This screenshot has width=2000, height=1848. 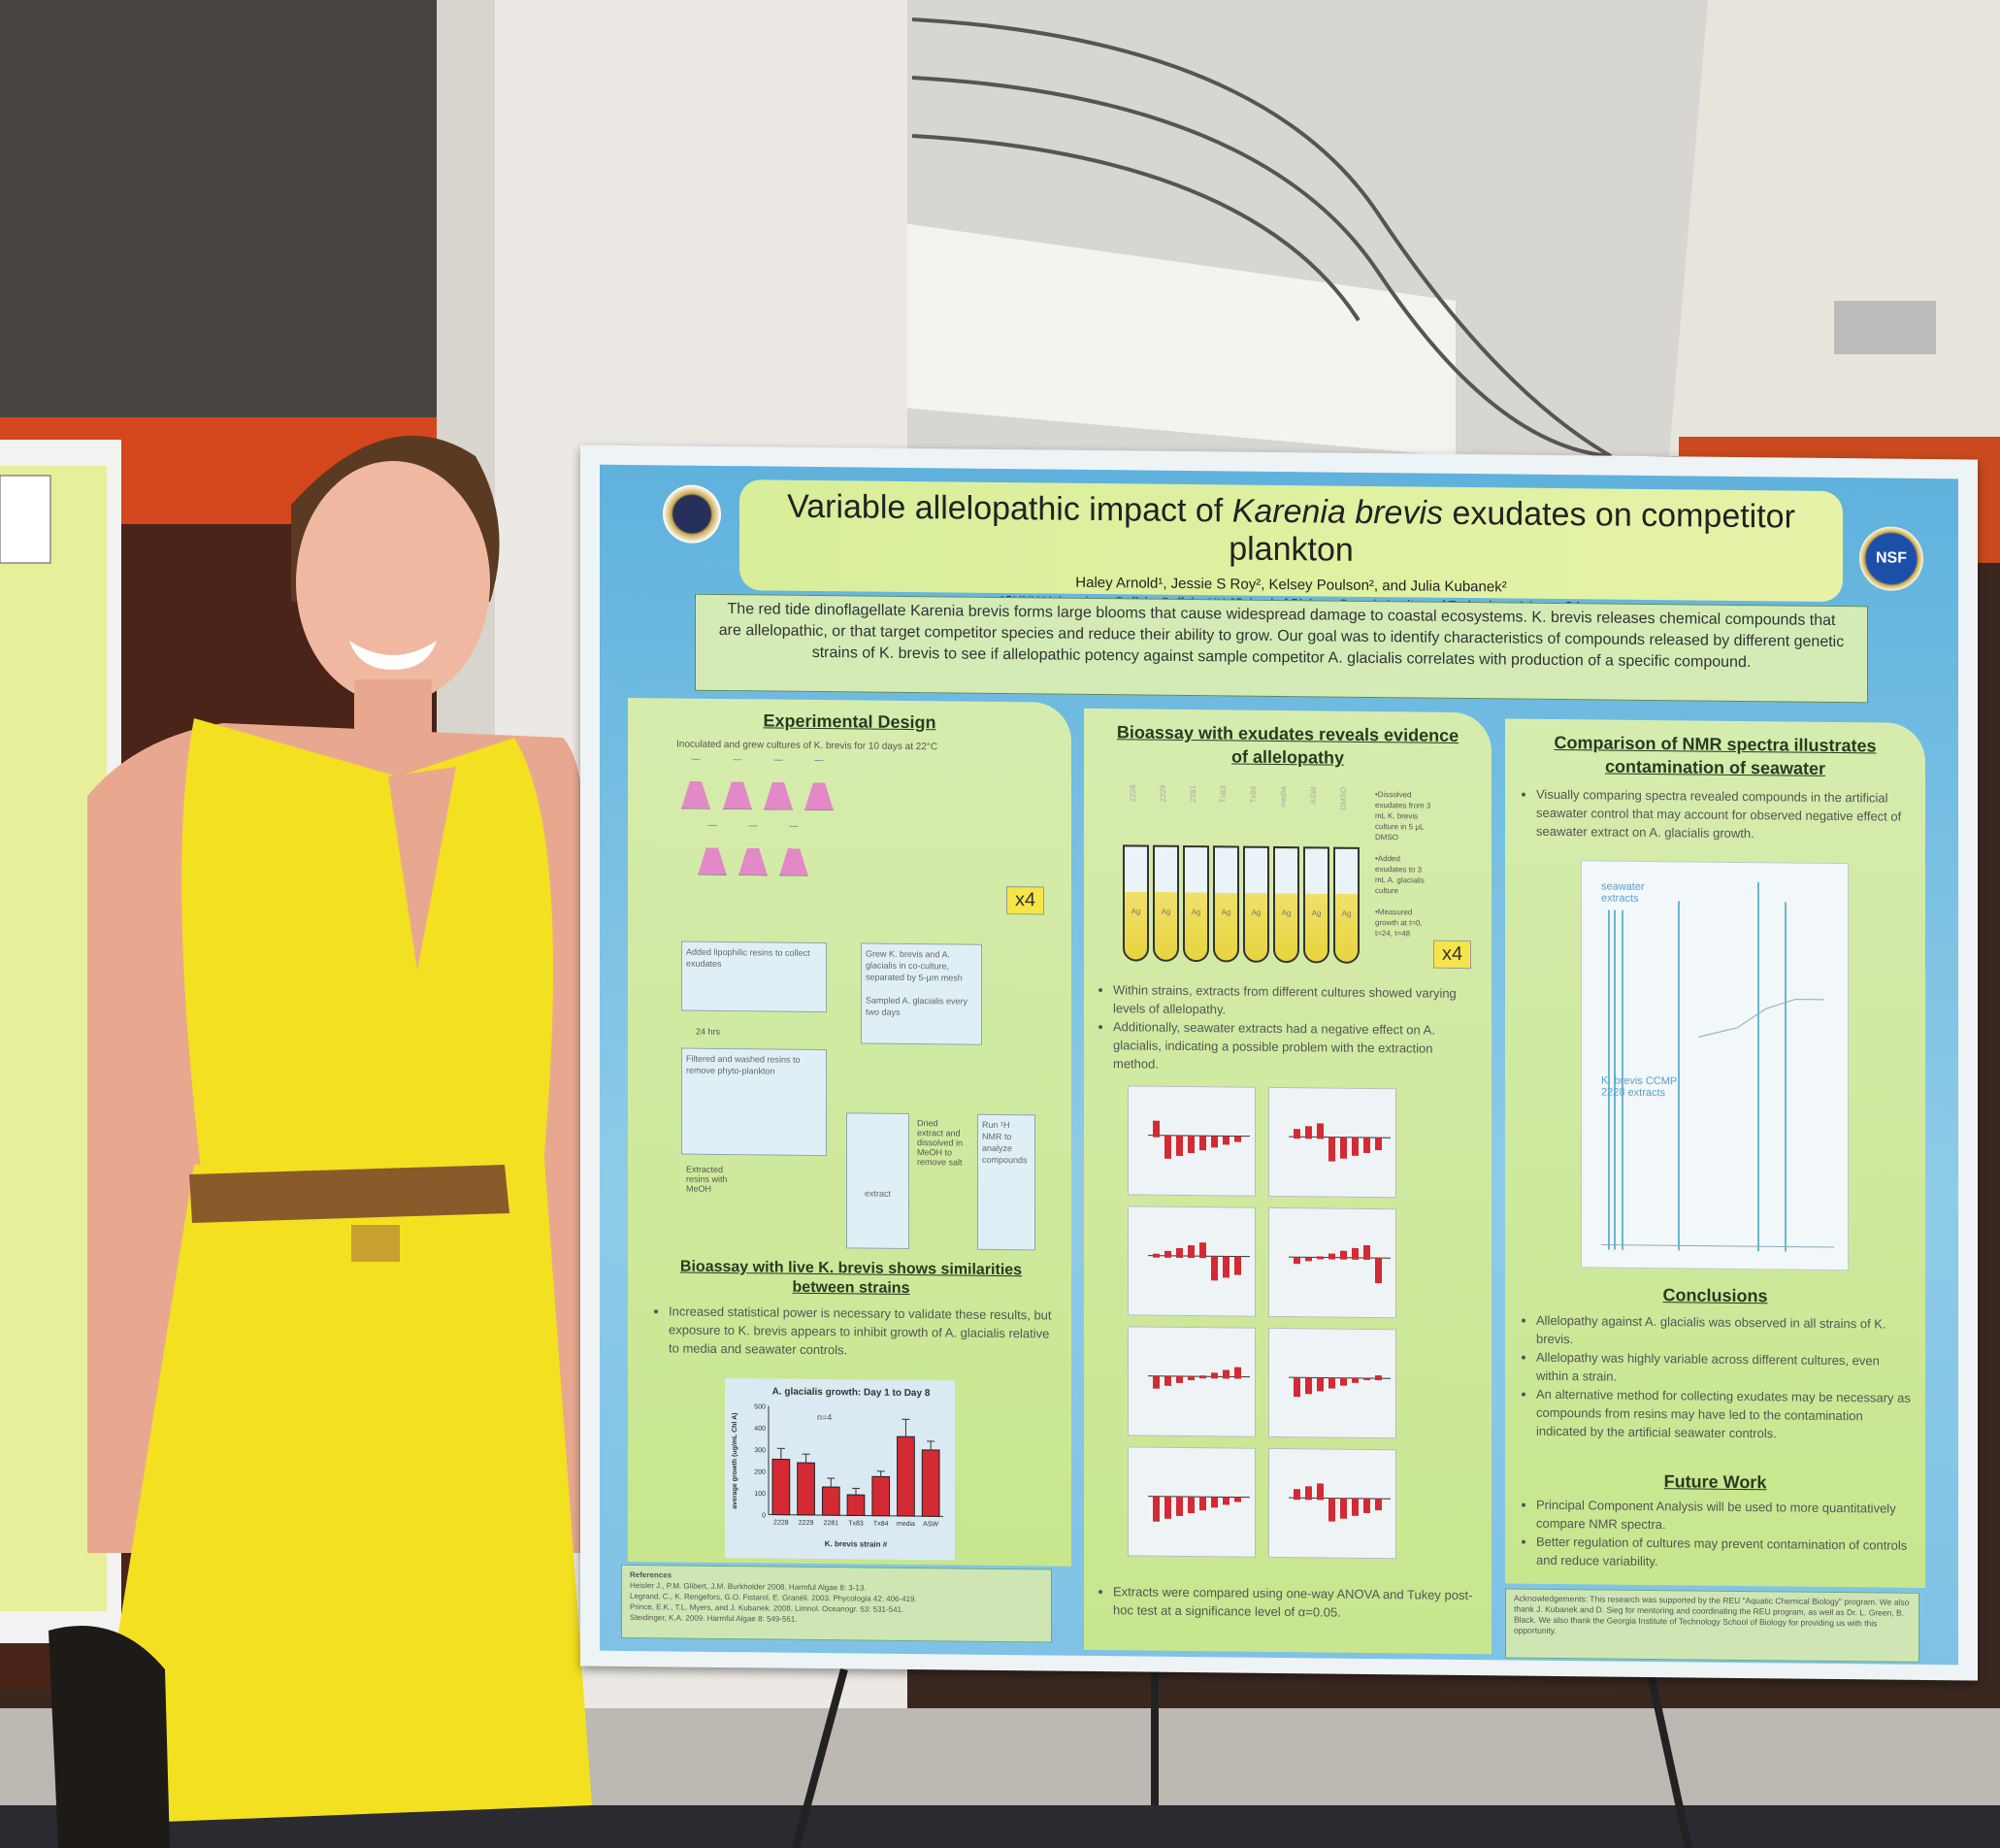 What do you see at coordinates (1715, 1482) in the screenshot?
I see `future-work-heading: Future Work` at bounding box center [1715, 1482].